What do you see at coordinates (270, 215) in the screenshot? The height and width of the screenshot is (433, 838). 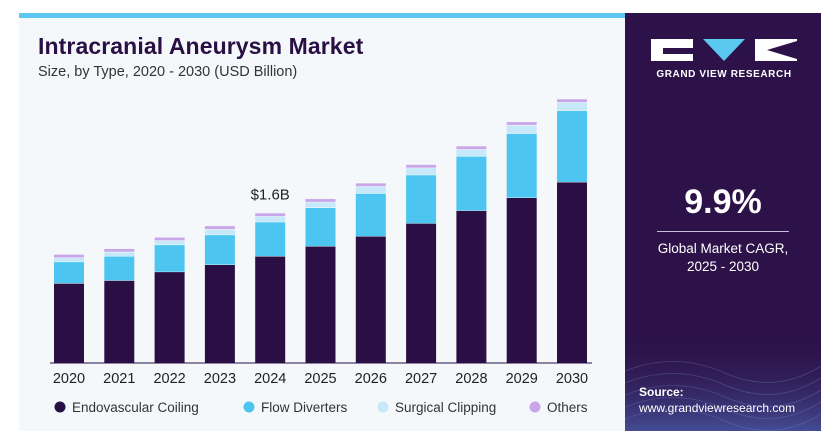 I see `bar-others-2024` at bounding box center [270, 215].